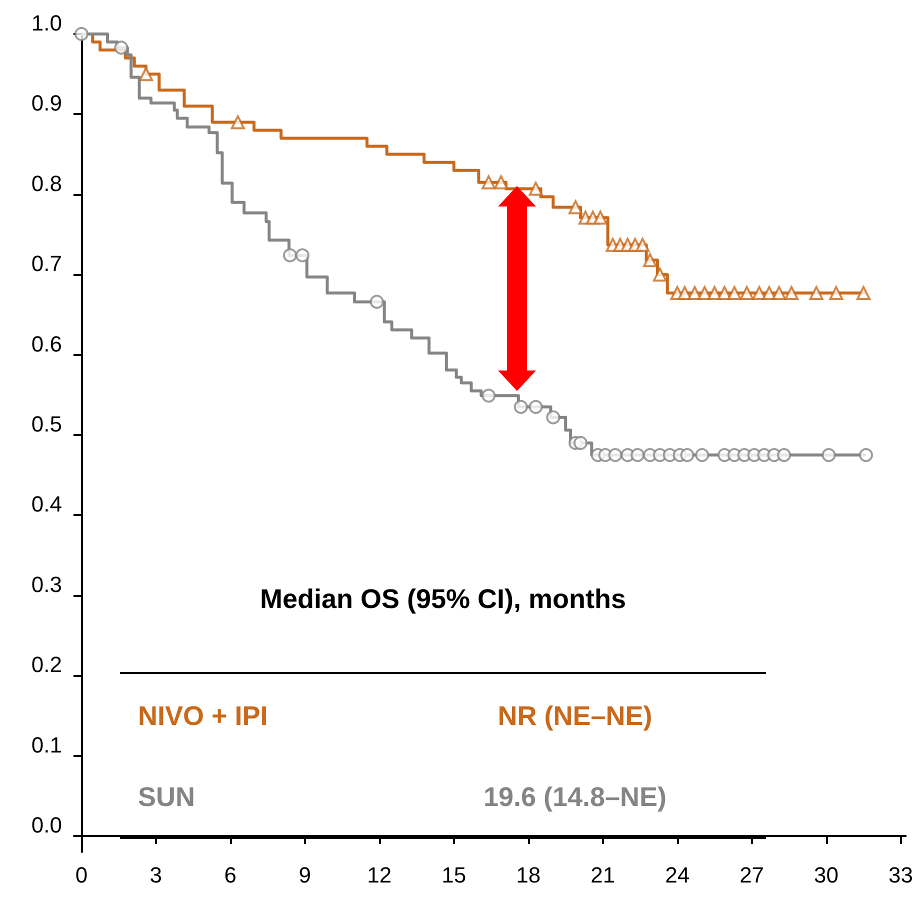  I want to click on y-tick-label: 0.8, so click(46, 183).